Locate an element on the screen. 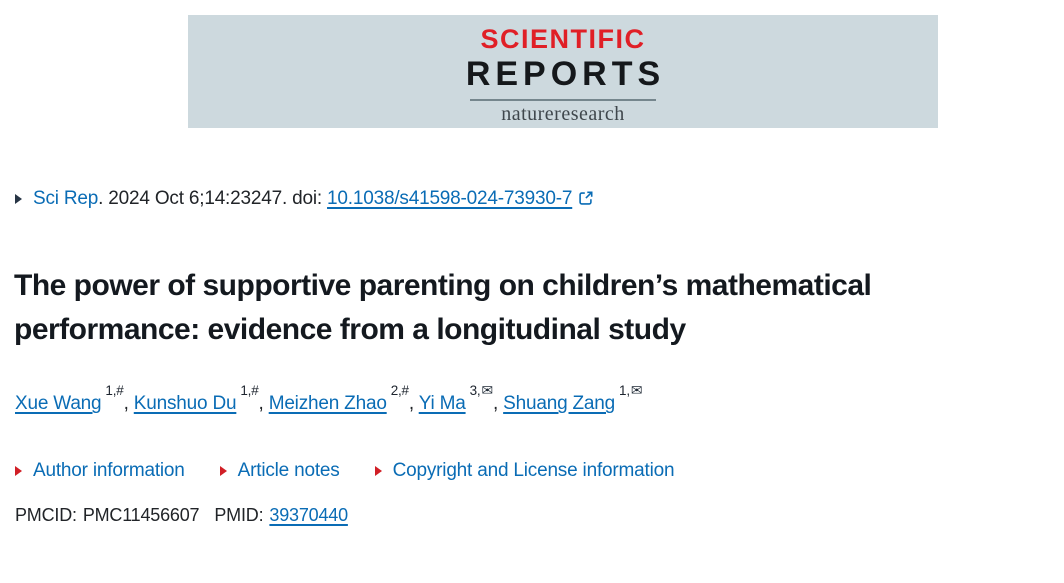 The height and width of the screenshot is (583, 1064). author-item: Xue Wang1,#, is located at coordinates (74, 399).